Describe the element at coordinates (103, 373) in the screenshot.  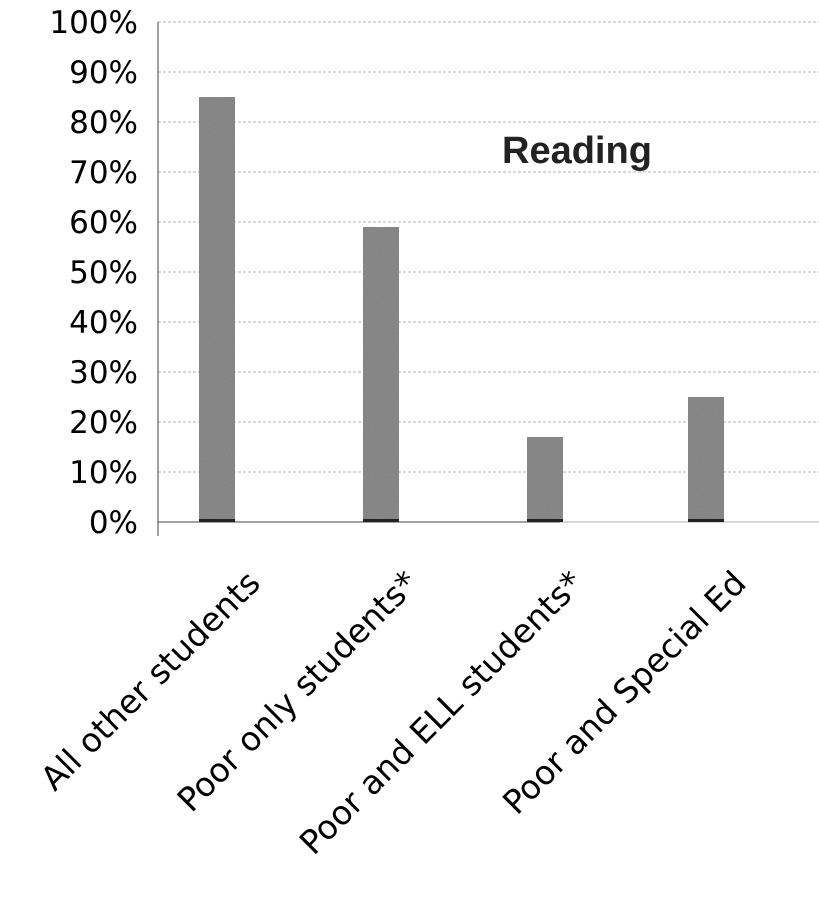
I see `y-tick-label: 30%` at that location.